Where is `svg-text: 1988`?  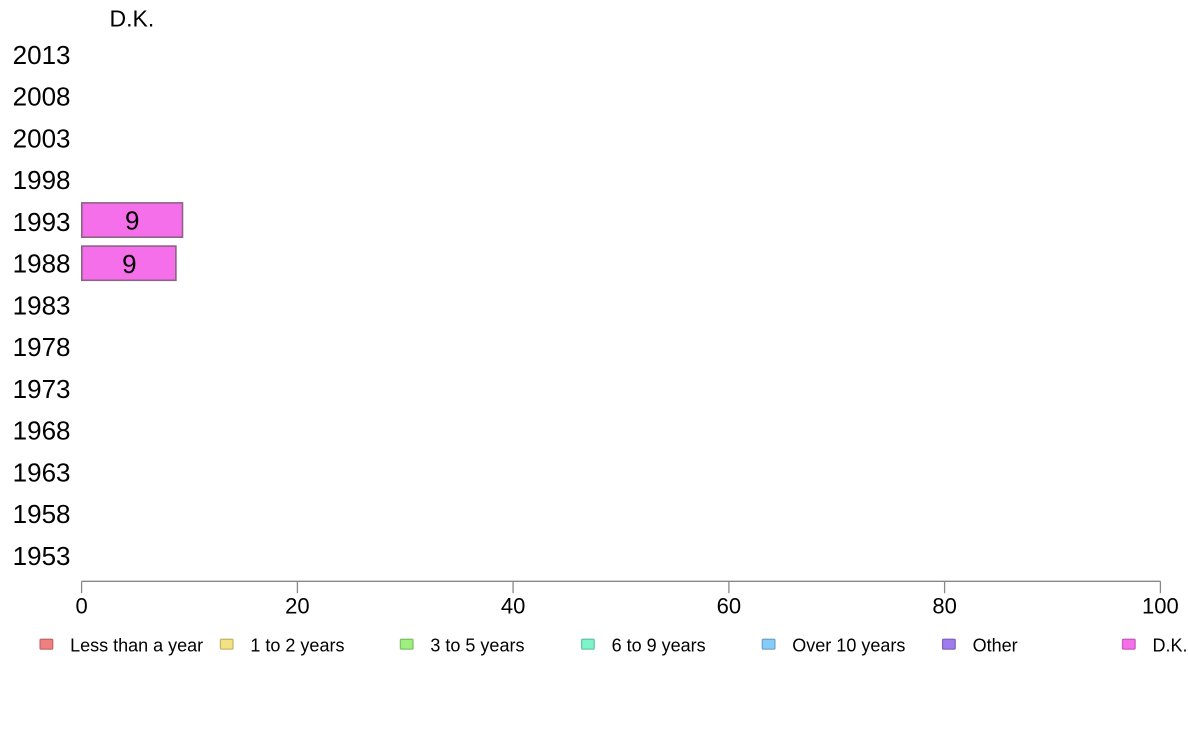
svg-text: 1988 is located at coordinates (42, 264).